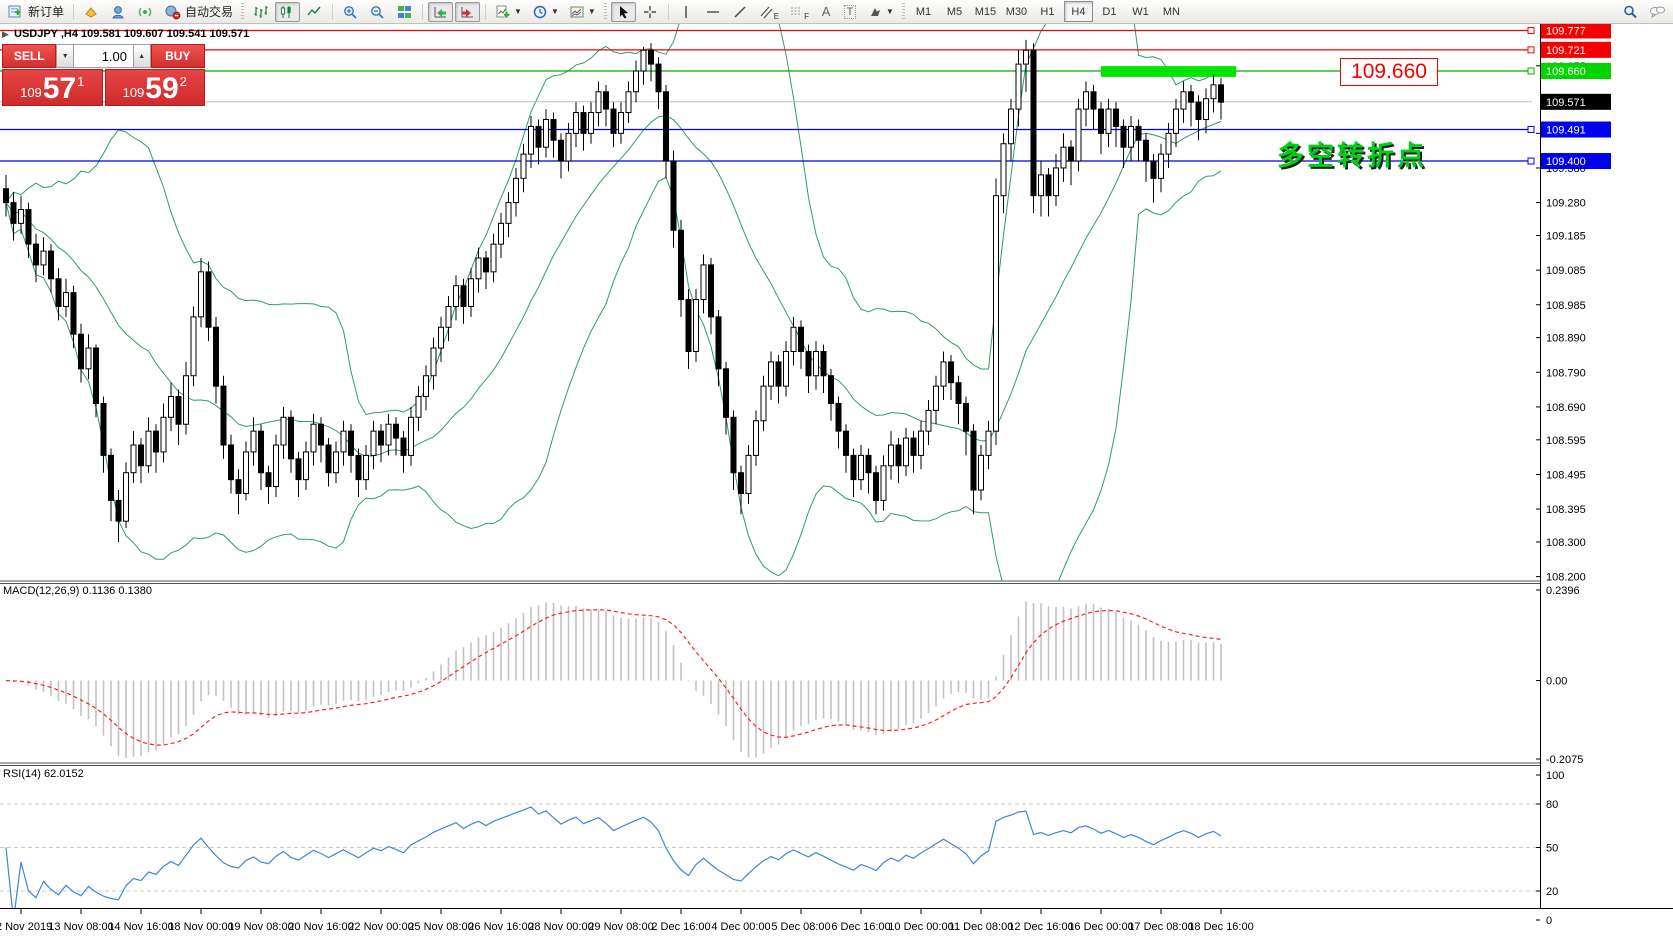 This screenshot has width=1673, height=946. Describe the element at coordinates (1160, 927) in the screenshot. I see `time-label: 17 Dec 08:00` at that location.